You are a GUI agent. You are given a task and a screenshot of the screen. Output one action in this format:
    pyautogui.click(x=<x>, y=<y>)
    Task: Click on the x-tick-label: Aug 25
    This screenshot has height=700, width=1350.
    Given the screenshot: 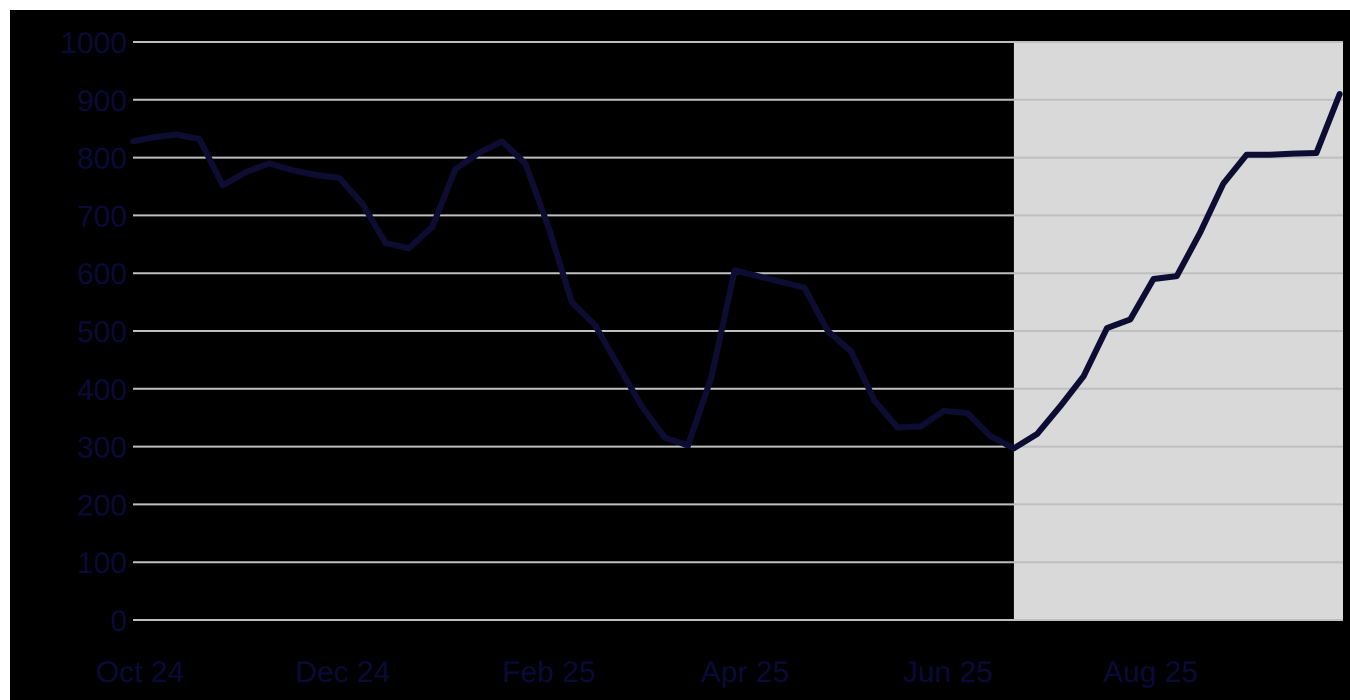 What is the action you would take?
    pyautogui.click(x=1150, y=672)
    